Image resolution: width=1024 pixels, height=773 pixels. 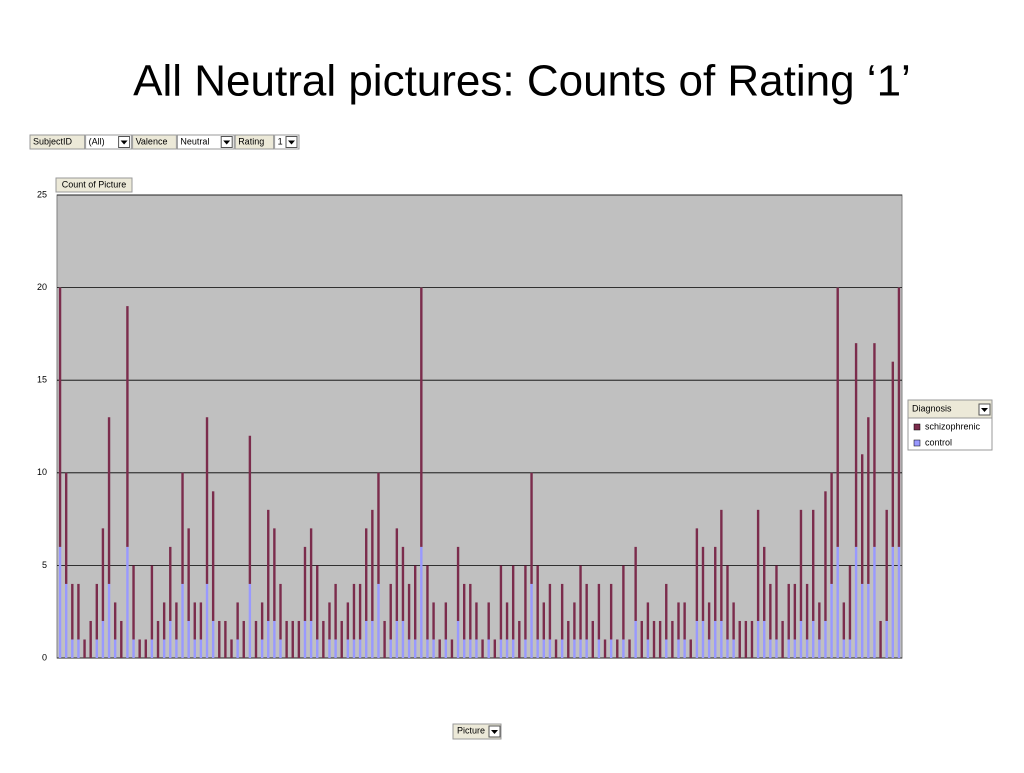 What do you see at coordinates (97, 141) in the screenshot?
I see `filter-value-label: (All)` at bounding box center [97, 141].